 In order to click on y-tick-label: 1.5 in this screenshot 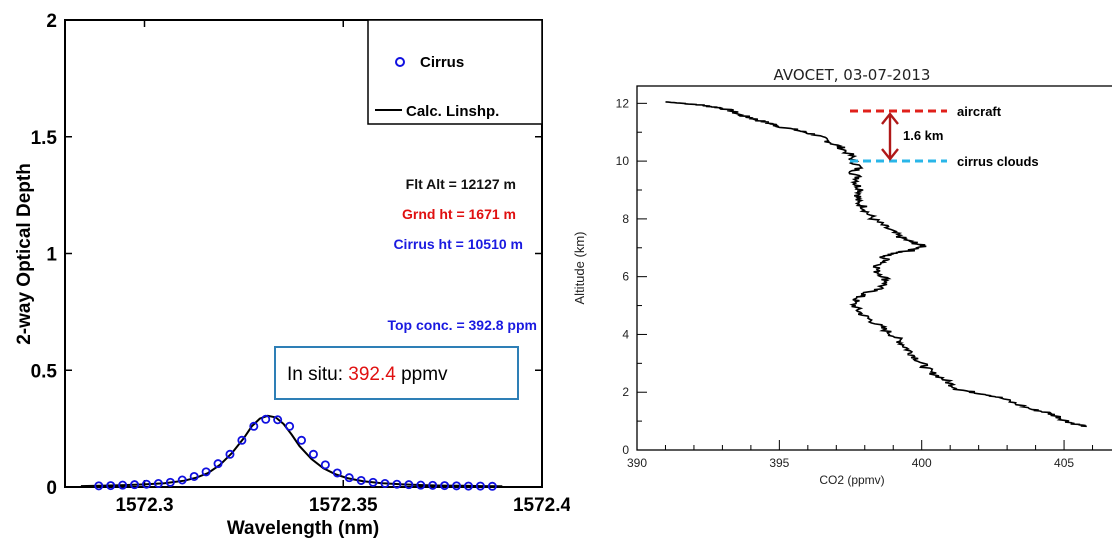, I will do `click(44, 138)`.